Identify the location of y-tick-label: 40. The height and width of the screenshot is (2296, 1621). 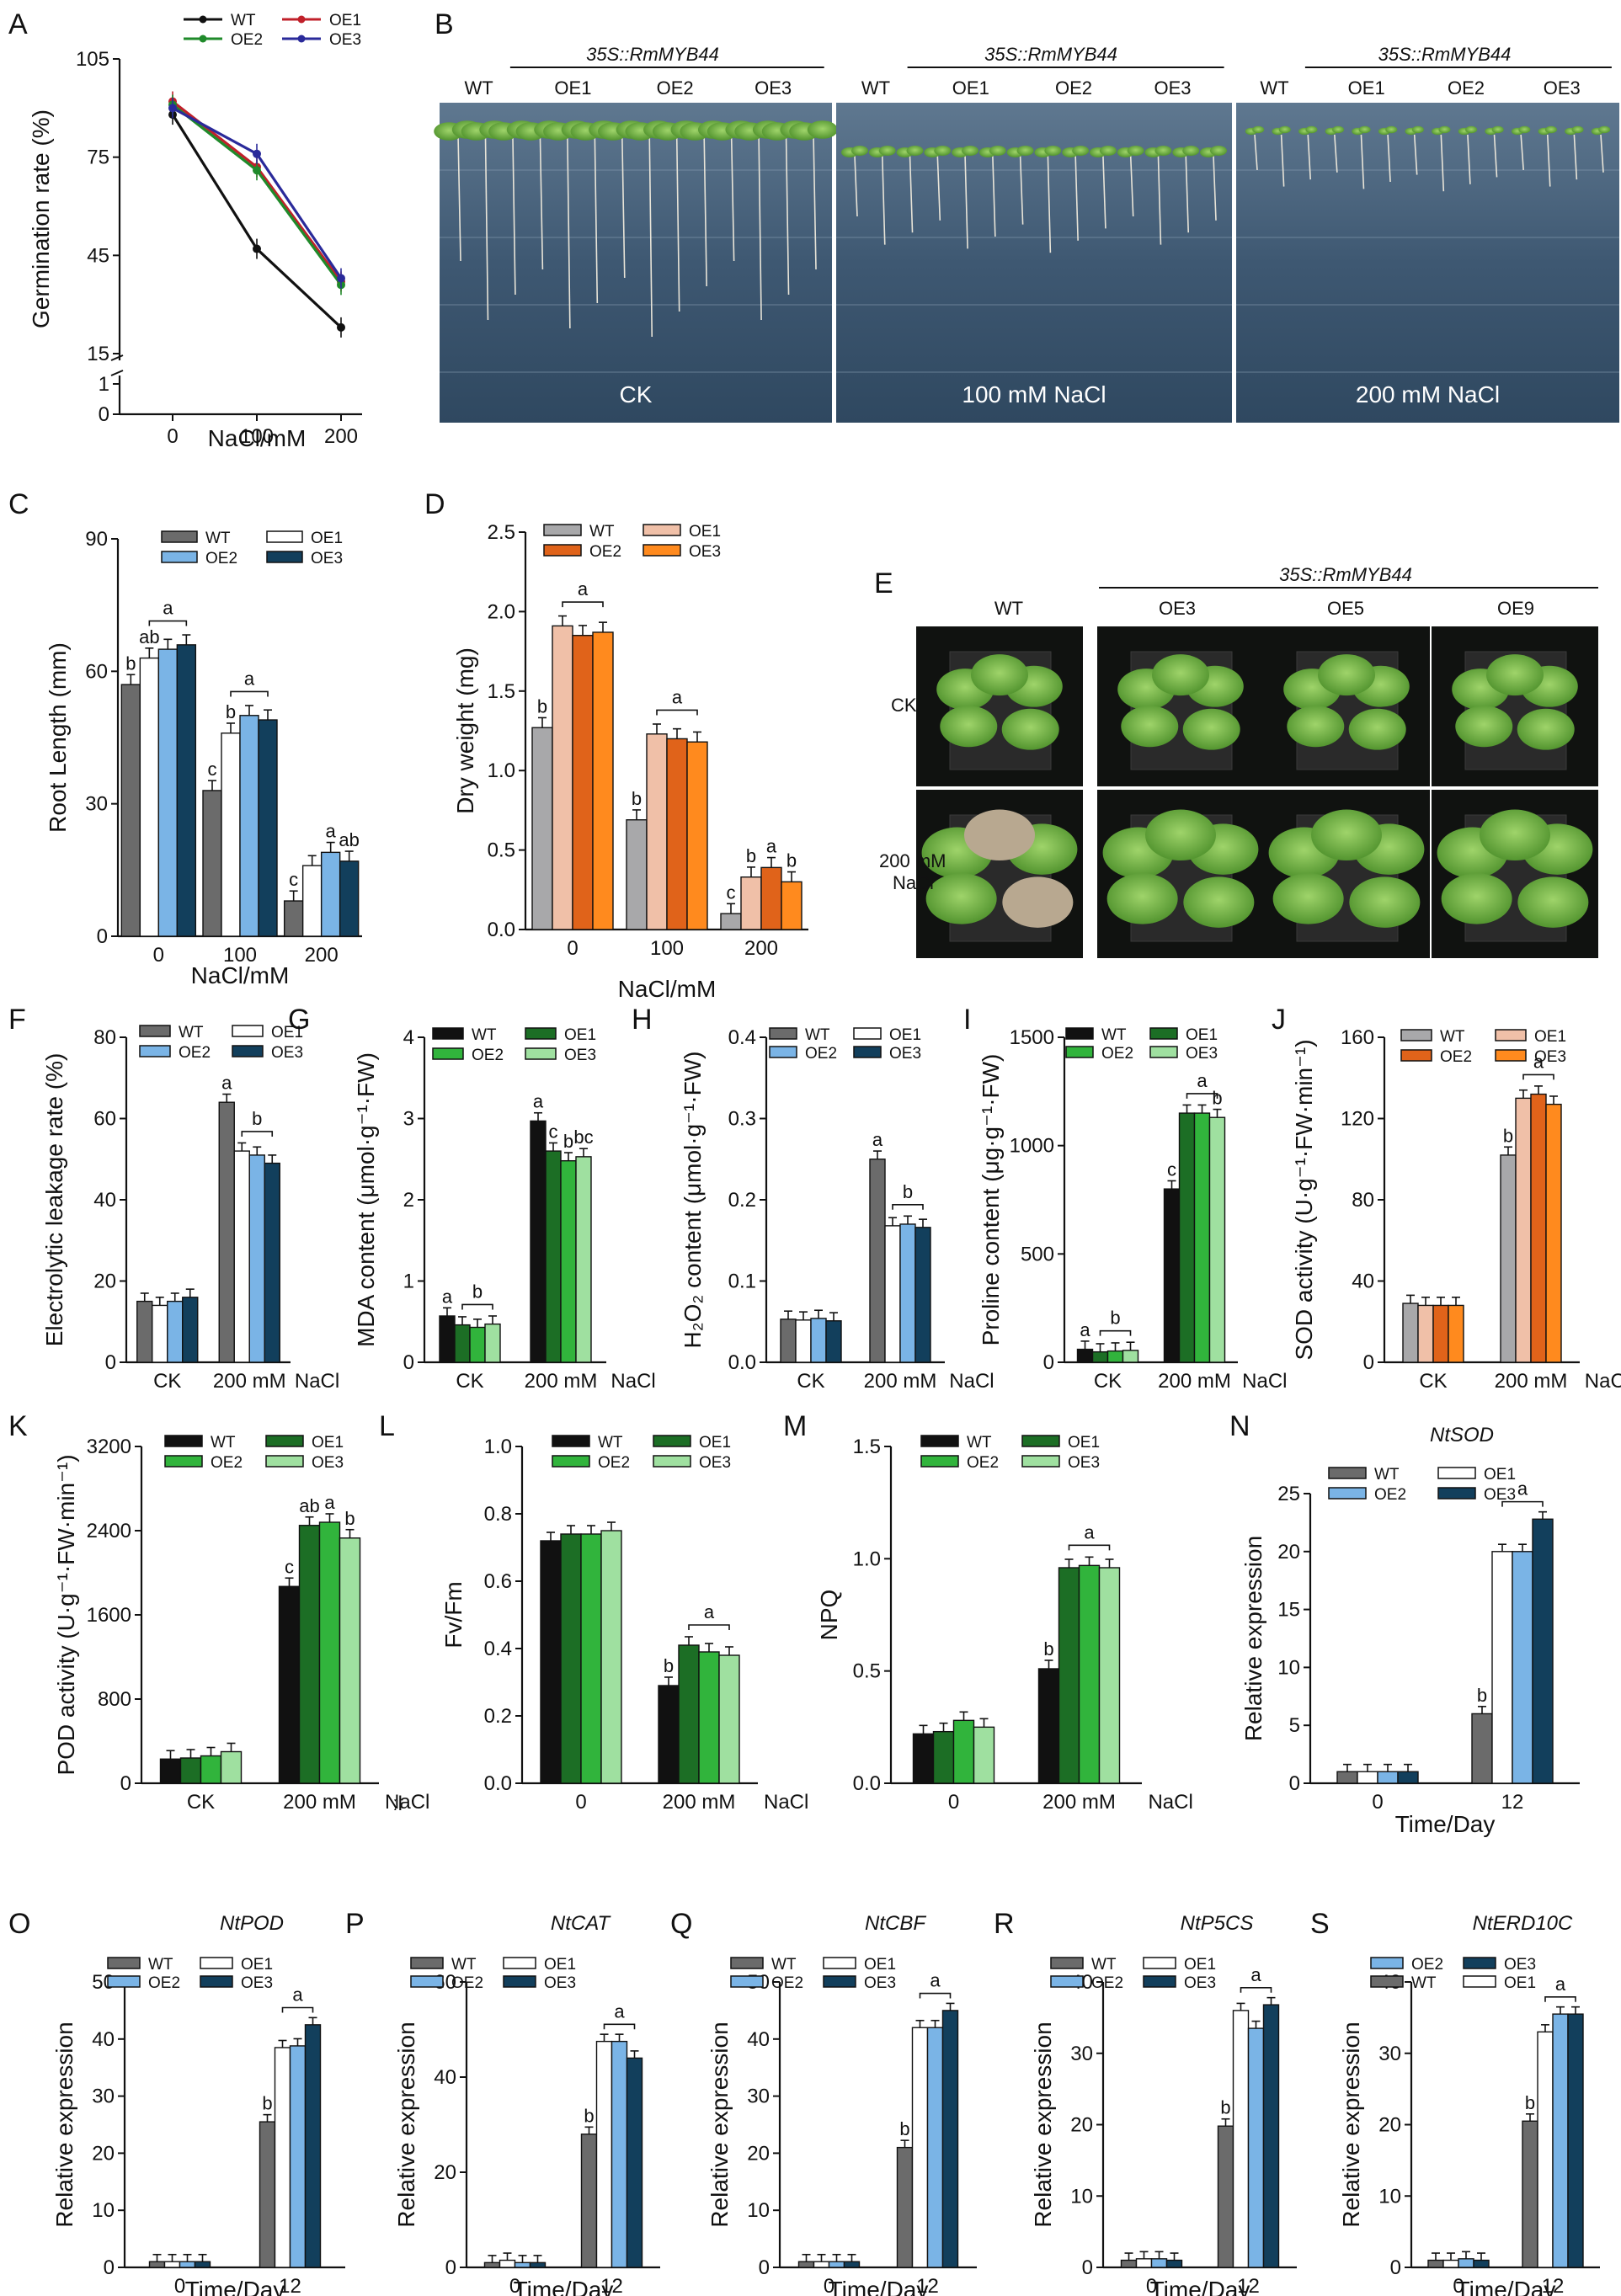
(445, 2077).